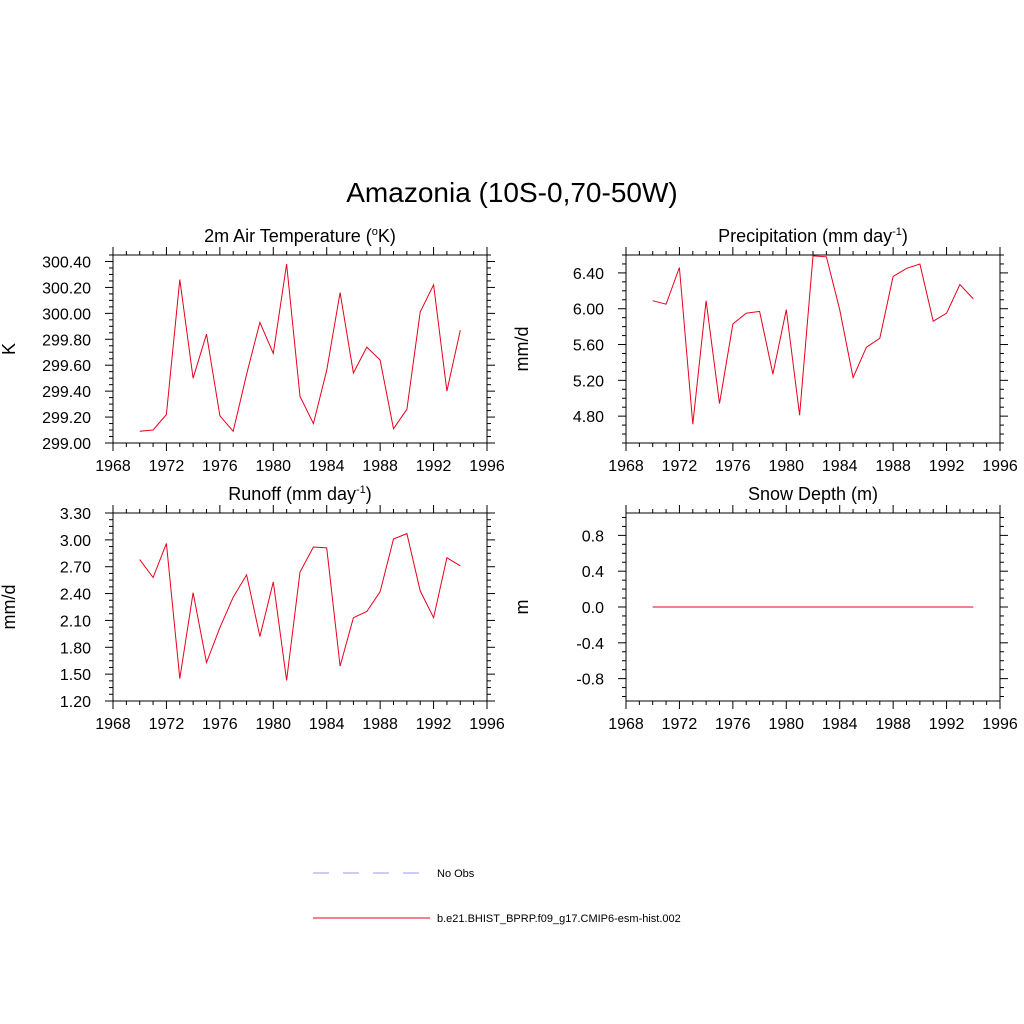  What do you see at coordinates (66, 262) in the screenshot?
I see `y-tick-label: 300.40` at bounding box center [66, 262].